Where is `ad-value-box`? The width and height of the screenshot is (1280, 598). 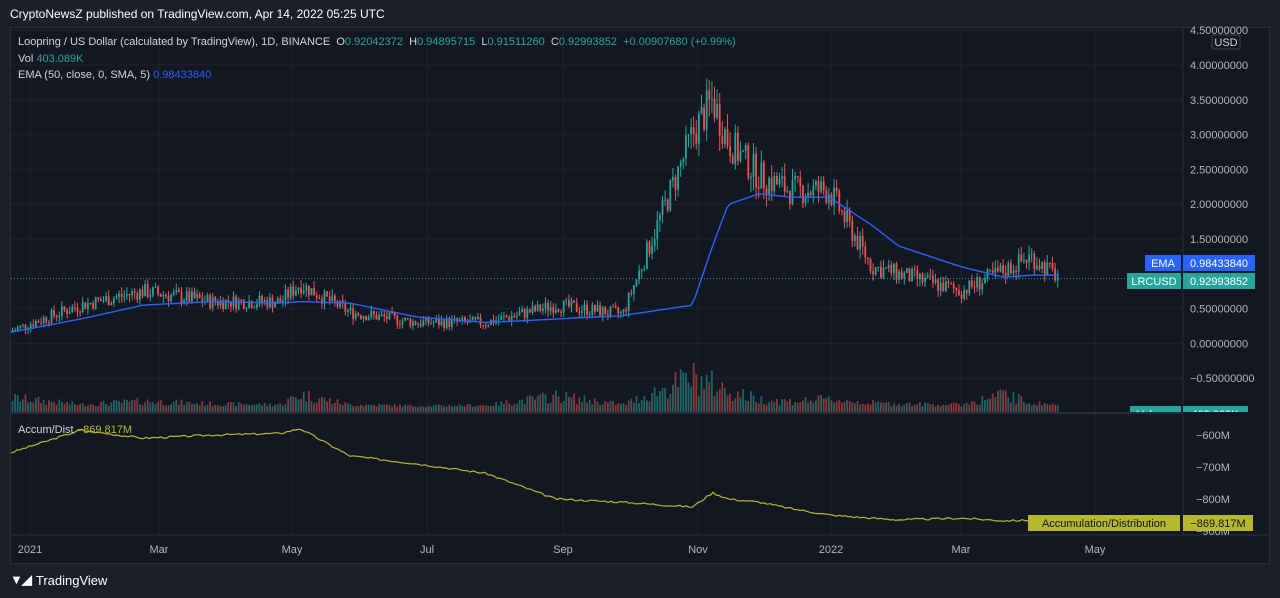
ad-value-box is located at coordinates (1218, 523).